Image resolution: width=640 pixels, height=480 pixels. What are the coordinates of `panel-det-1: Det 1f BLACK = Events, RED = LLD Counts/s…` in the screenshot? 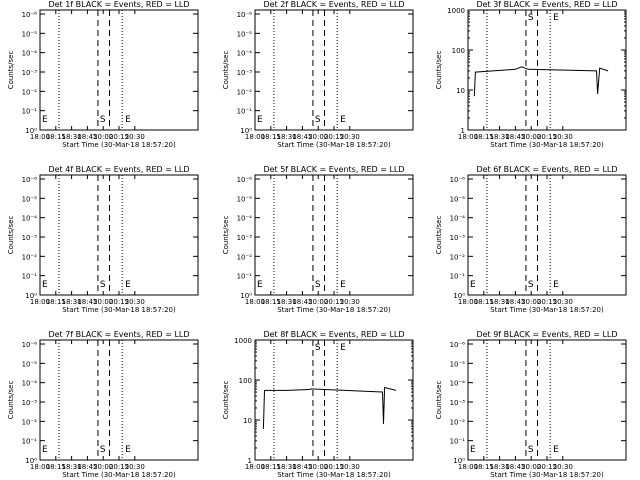 It's located at (103, 74).